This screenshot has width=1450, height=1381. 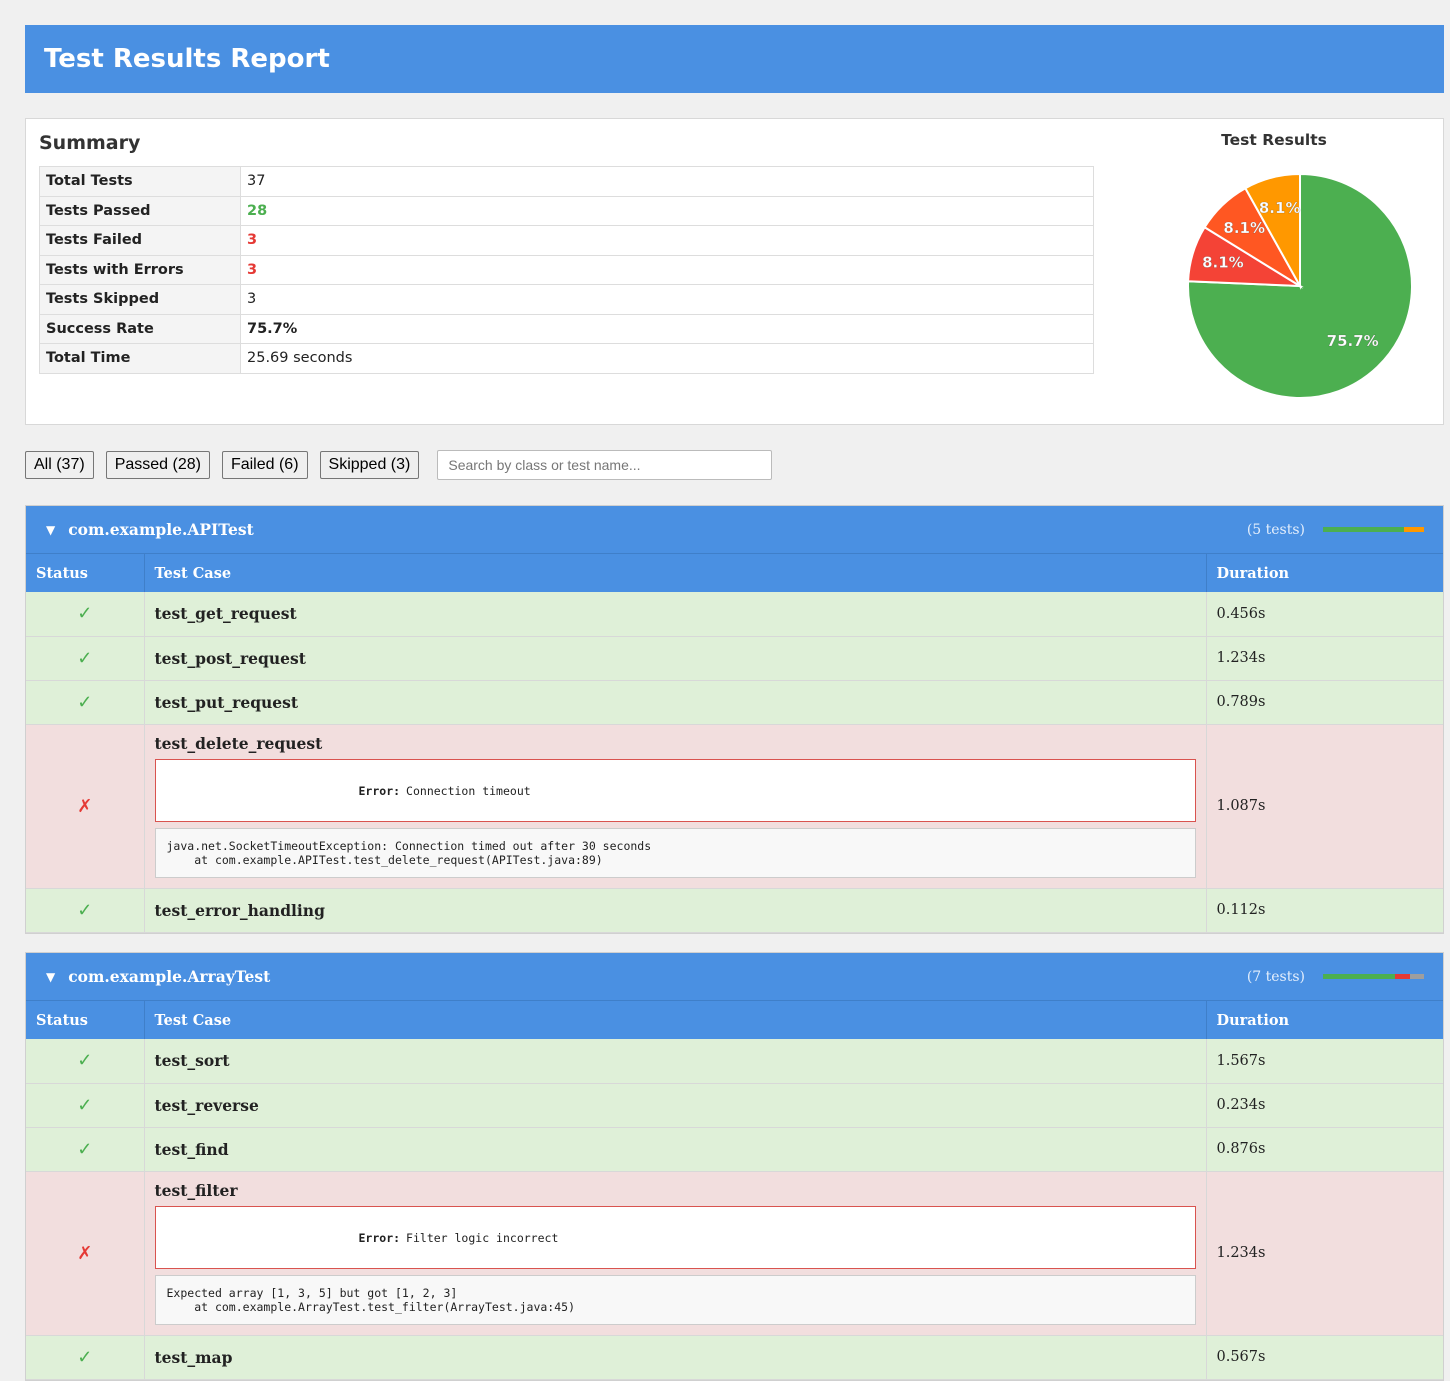 What do you see at coordinates (140, 358) in the screenshot?
I see `summary-label: Total Time` at bounding box center [140, 358].